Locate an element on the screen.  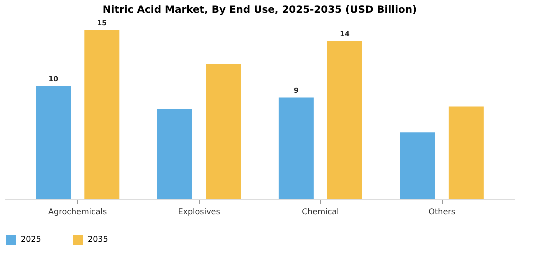
x-tick-label: Others is located at coordinates (442, 212).